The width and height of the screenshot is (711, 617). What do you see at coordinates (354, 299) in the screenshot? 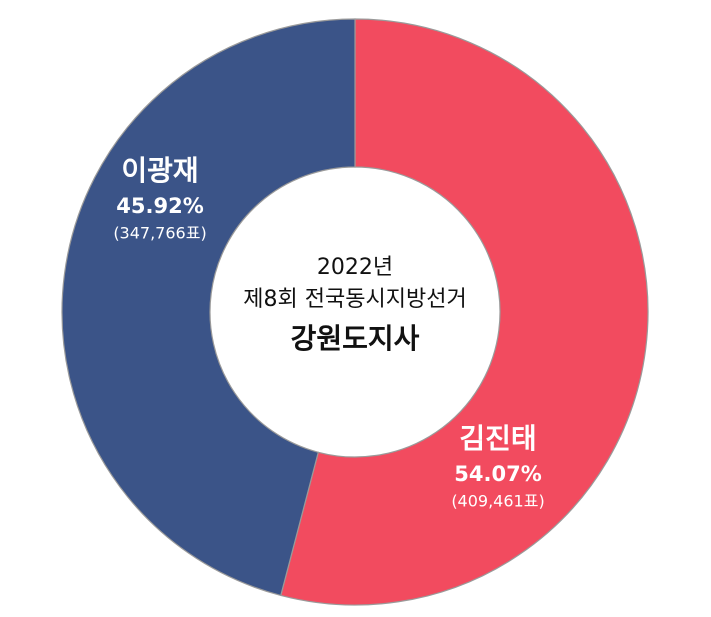
I see `center-line: 제8회 전국동시지방선거` at bounding box center [354, 299].